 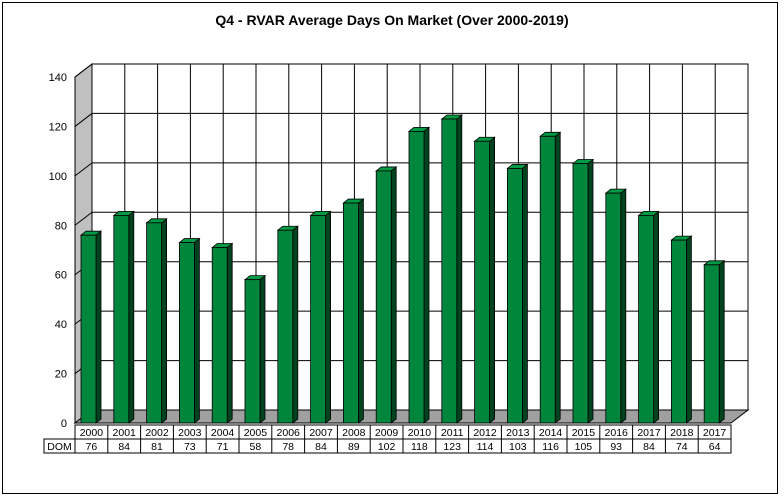 What do you see at coordinates (715, 447) in the screenshot?
I see `data-label: 64` at bounding box center [715, 447].